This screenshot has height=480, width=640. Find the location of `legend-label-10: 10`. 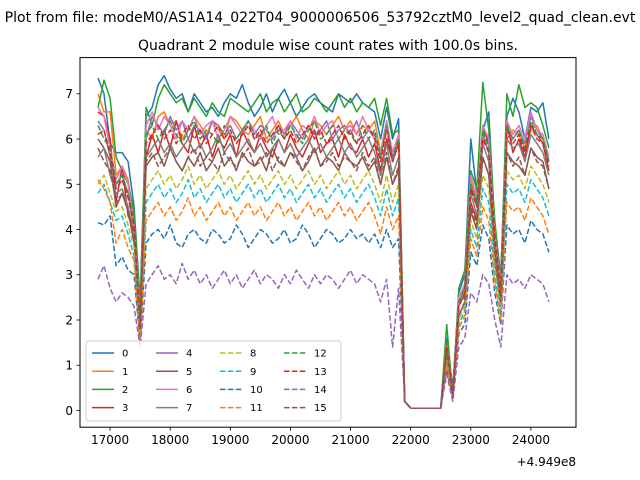

legend-label-10: 10 is located at coordinates (256, 390).